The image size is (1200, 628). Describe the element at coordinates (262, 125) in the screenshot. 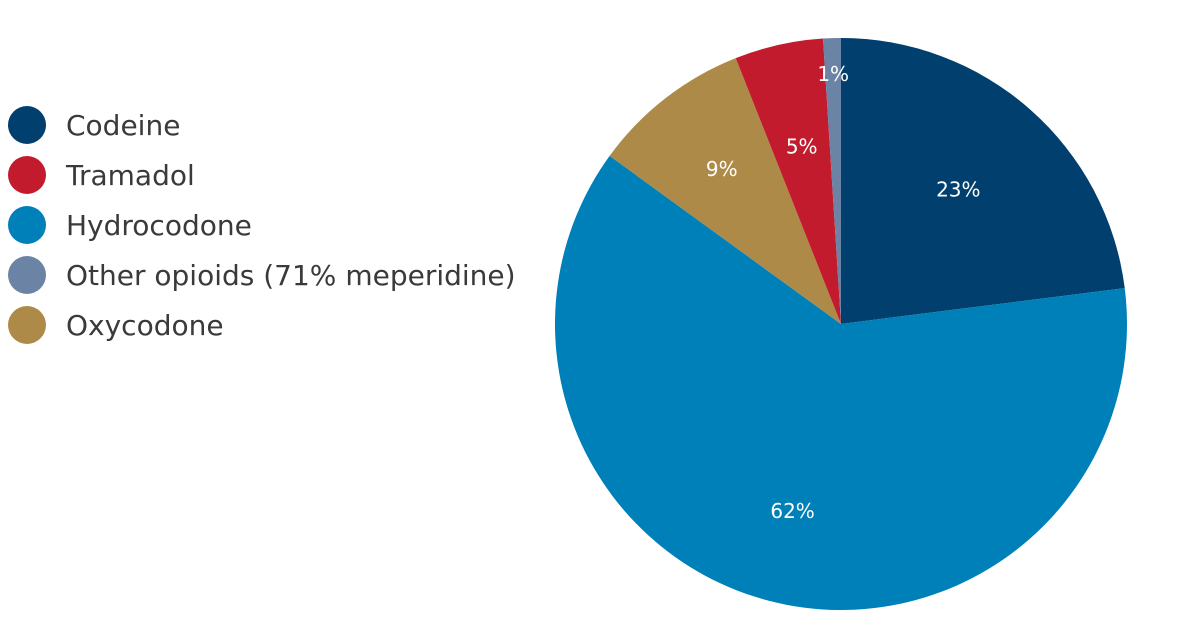

I see `legend-item-codeine: Codeine` at that location.